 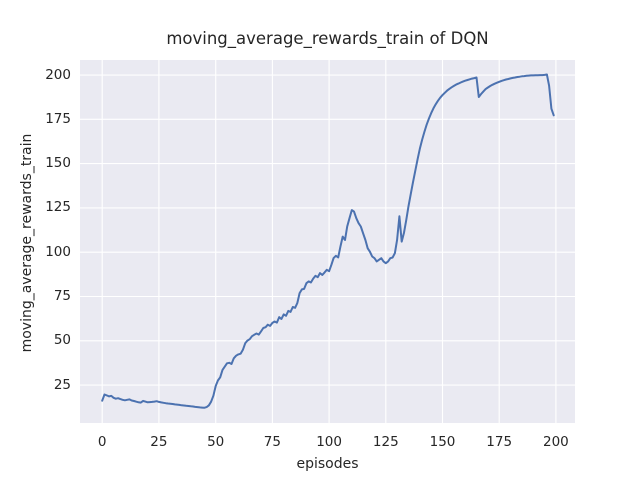 I want to click on y-tick-label: 200, so click(x=58, y=74).